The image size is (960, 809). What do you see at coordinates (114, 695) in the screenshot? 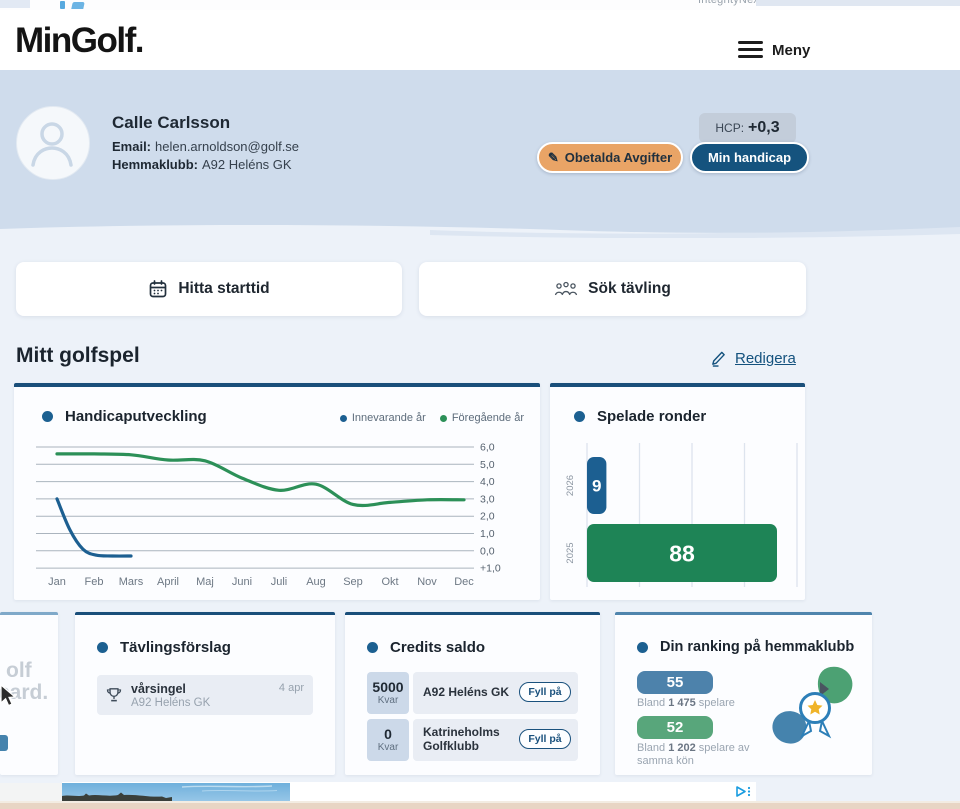
I see `trophy-icon` at bounding box center [114, 695].